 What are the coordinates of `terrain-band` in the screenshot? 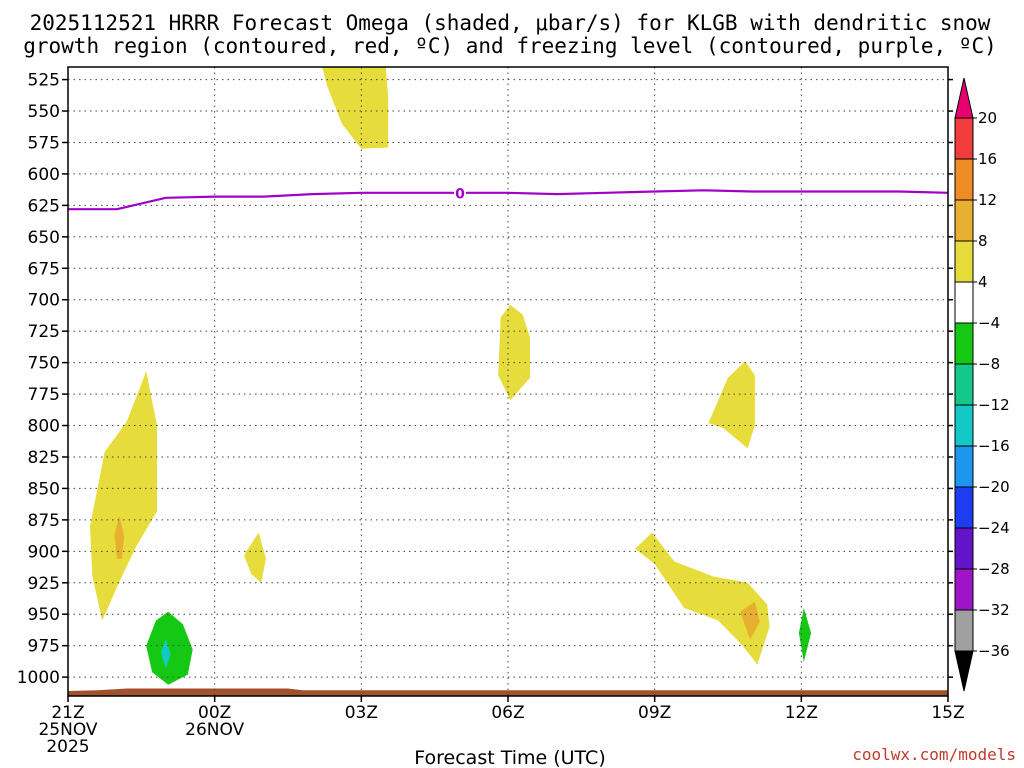 It's located at (508, 692).